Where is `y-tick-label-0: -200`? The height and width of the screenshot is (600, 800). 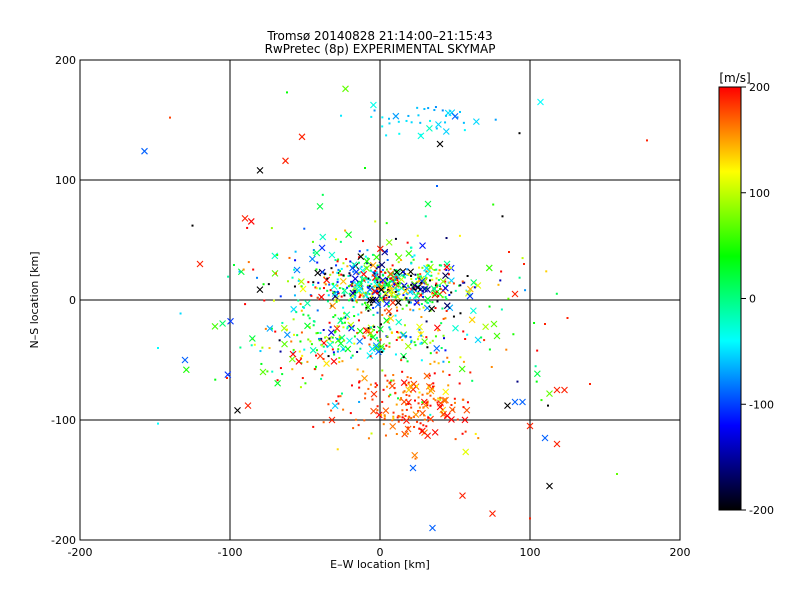
y-tick-label-0: -200 is located at coordinates (63, 540).